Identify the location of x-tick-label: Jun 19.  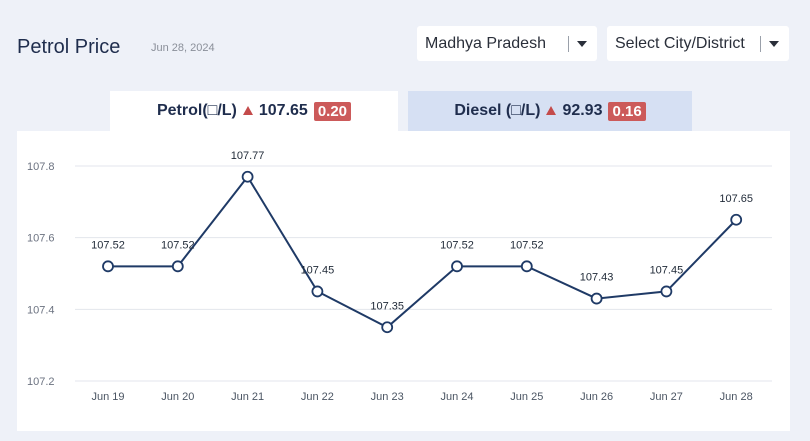
(107, 397).